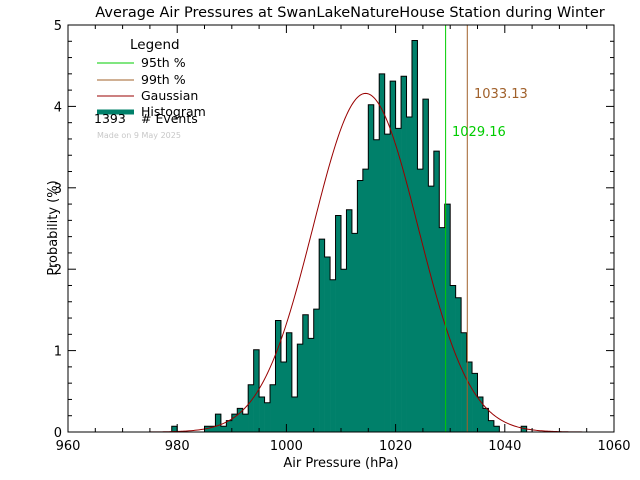  I want to click on x-tick-label: 980, so click(177, 446).